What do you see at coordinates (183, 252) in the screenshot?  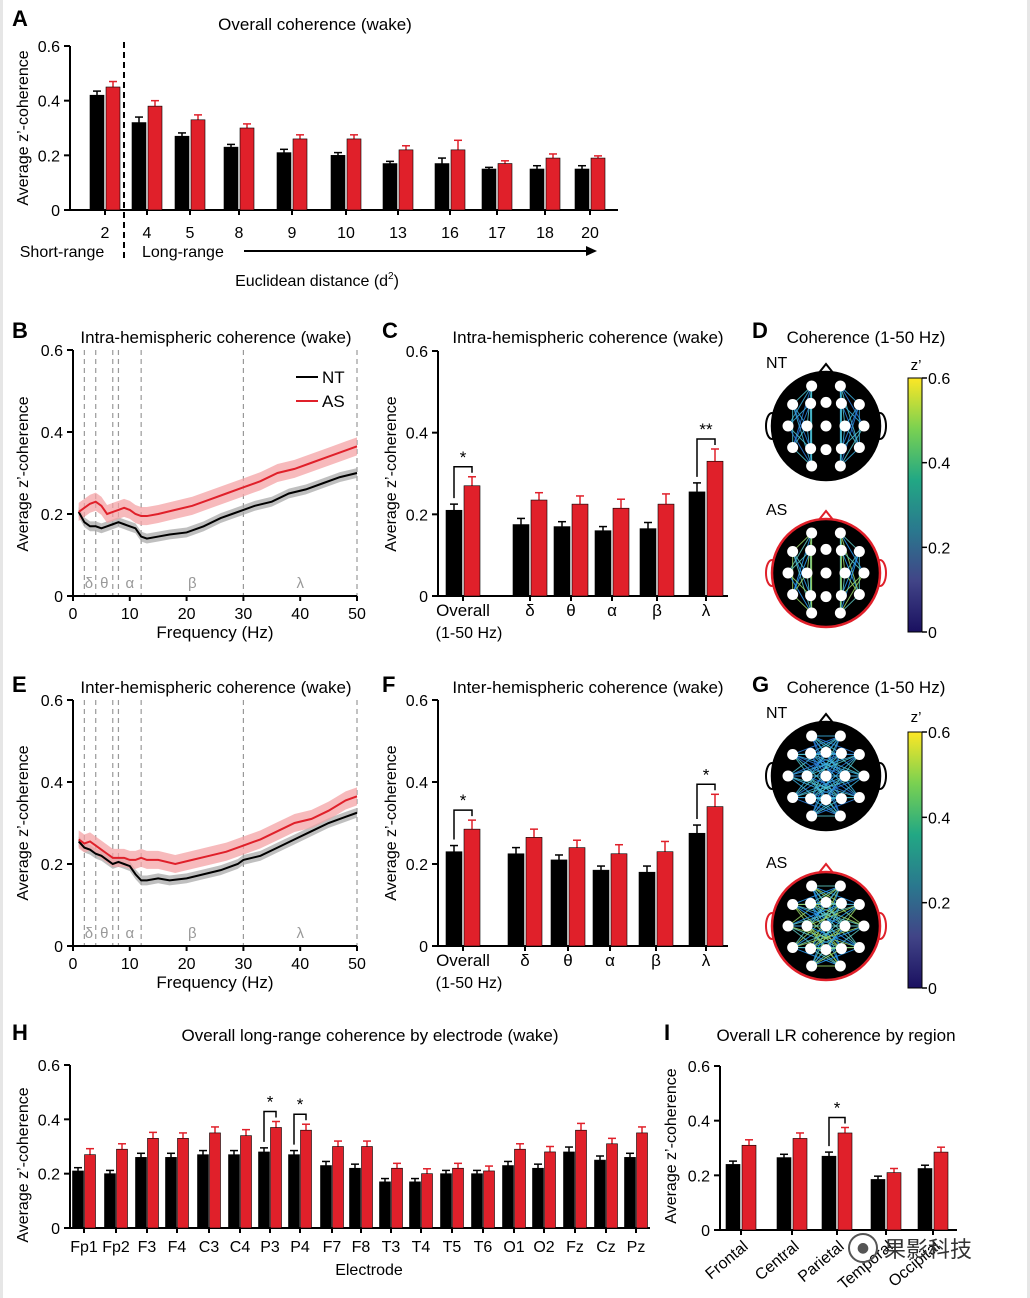 I see `long-range-label: Long-range` at bounding box center [183, 252].